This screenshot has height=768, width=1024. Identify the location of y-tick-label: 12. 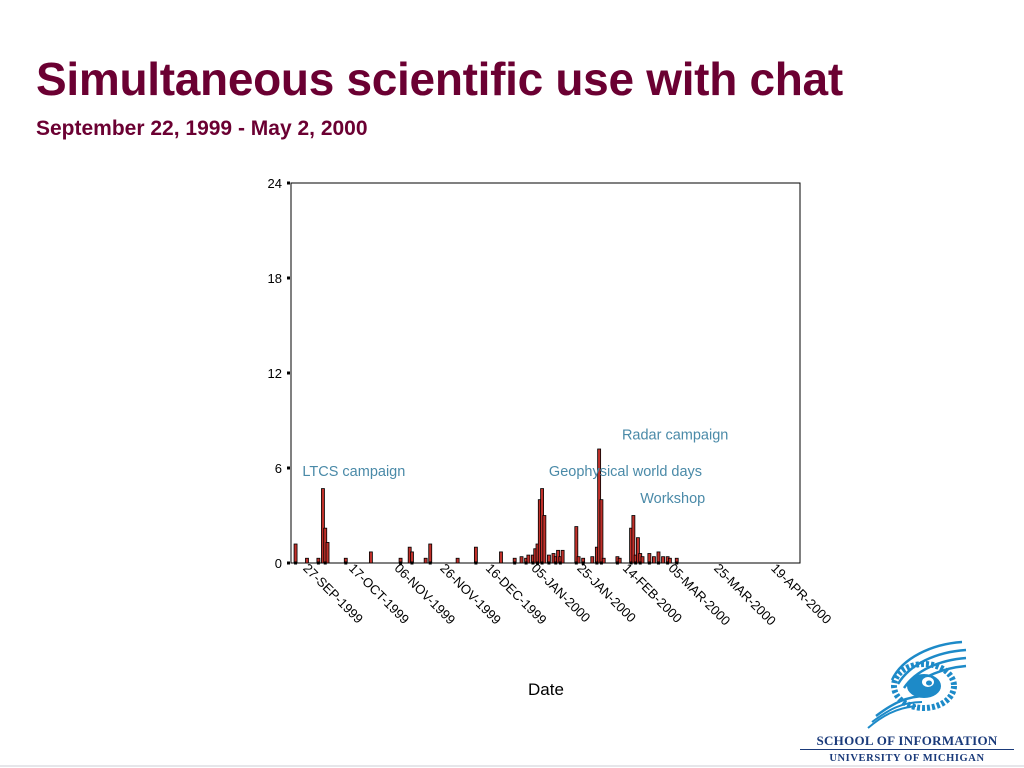
(275, 373).